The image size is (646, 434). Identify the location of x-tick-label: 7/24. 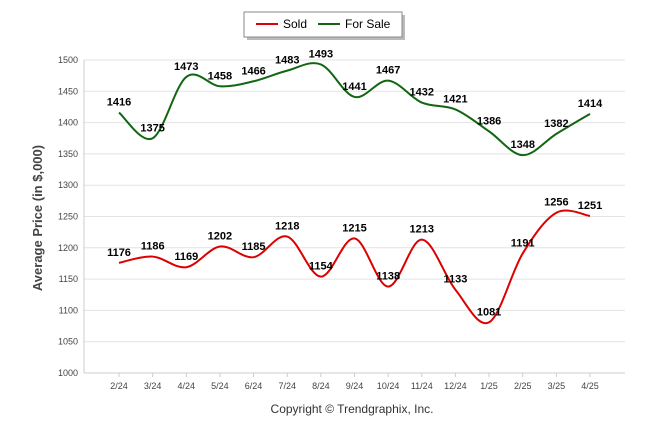
(287, 386).